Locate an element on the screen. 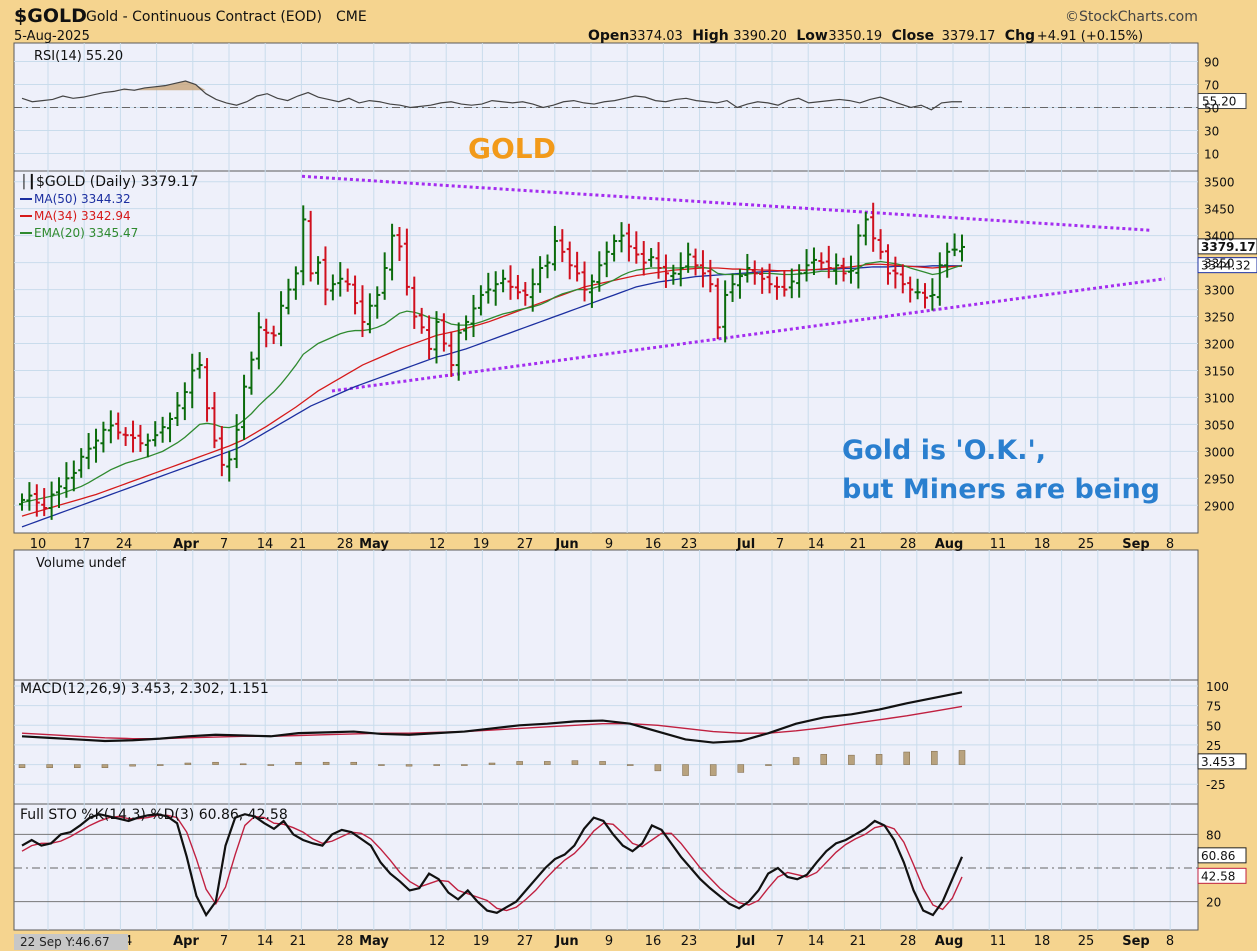 The height and width of the screenshot is (951, 1257). sto-title-text: Full STO %K(14,3) %D(3) 60.86, 42.58 is located at coordinates (154, 815).